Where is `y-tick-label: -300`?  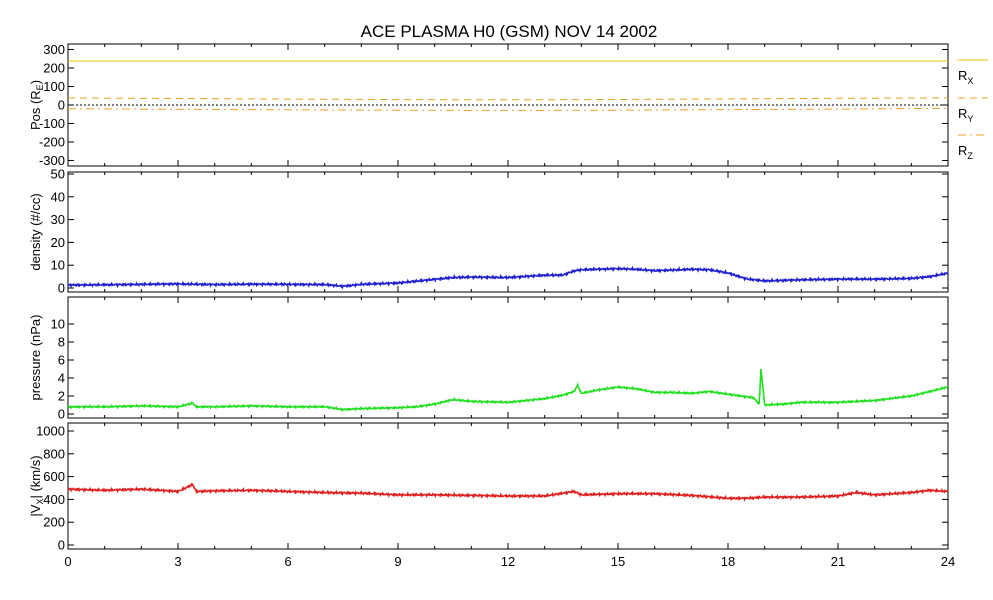
y-tick-label: -300 is located at coordinates (52, 160).